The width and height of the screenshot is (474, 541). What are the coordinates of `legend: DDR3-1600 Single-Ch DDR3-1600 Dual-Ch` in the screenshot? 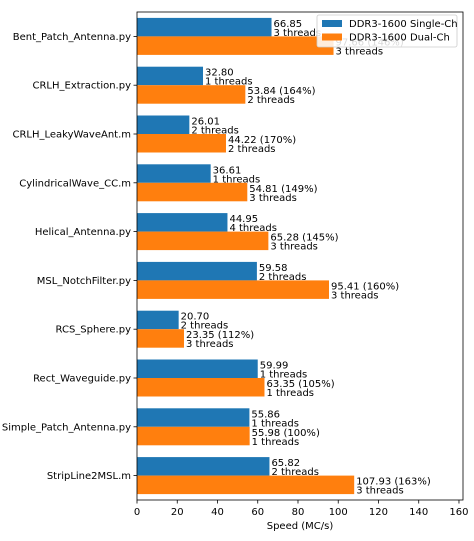 It's located at (387, 31).